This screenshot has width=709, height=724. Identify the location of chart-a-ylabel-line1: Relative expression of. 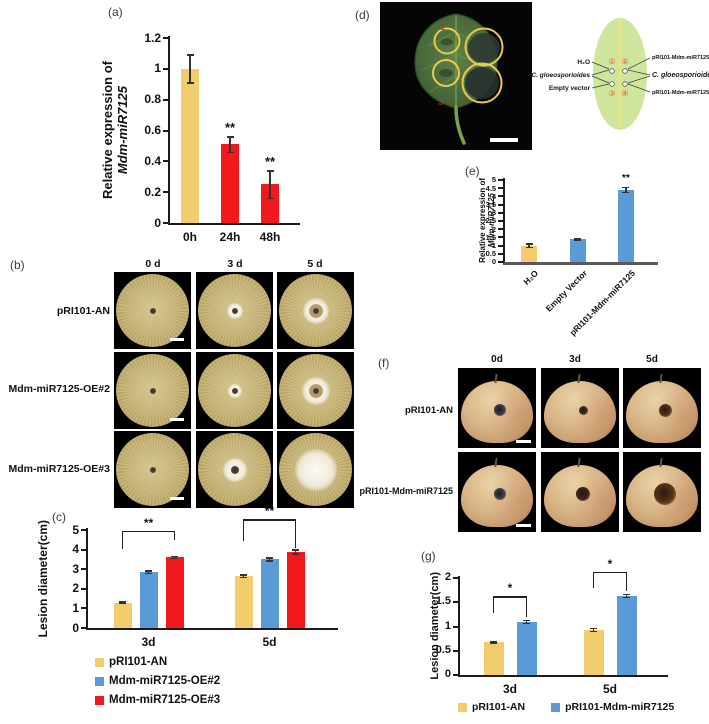
(107, 130).